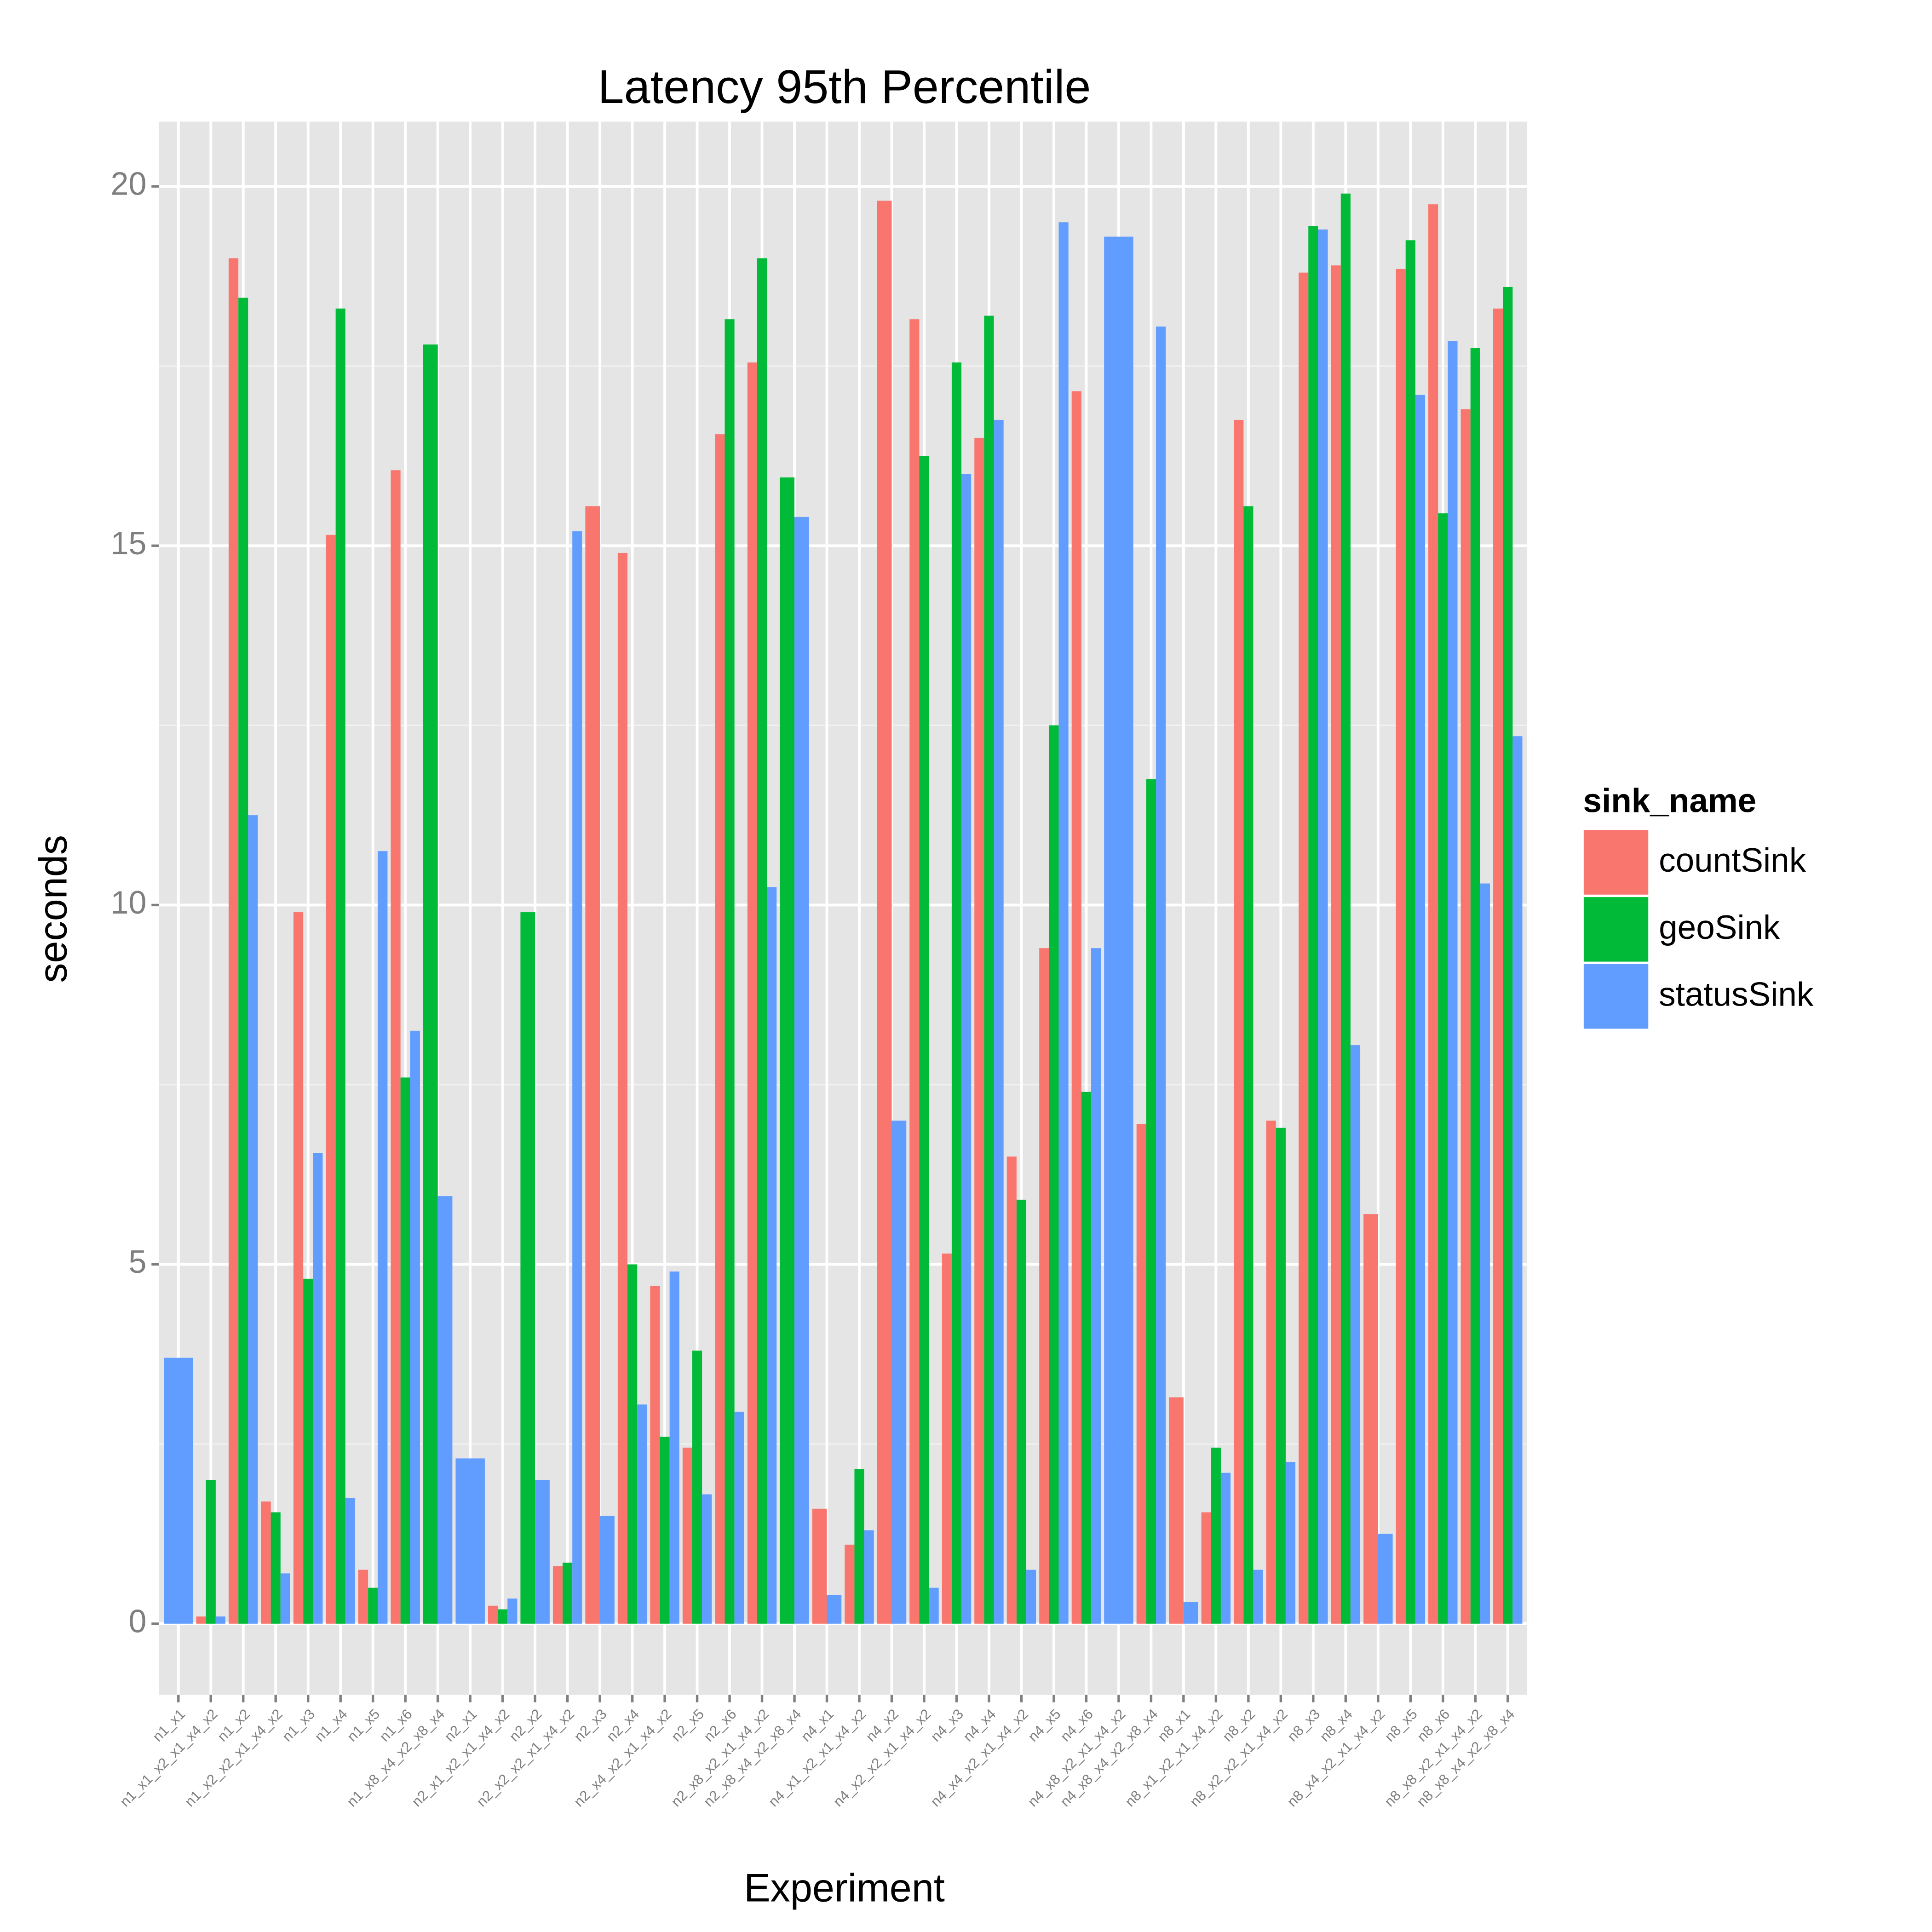  What do you see at coordinates (128, 184) in the screenshot?
I see `y-tick-label: 20` at bounding box center [128, 184].